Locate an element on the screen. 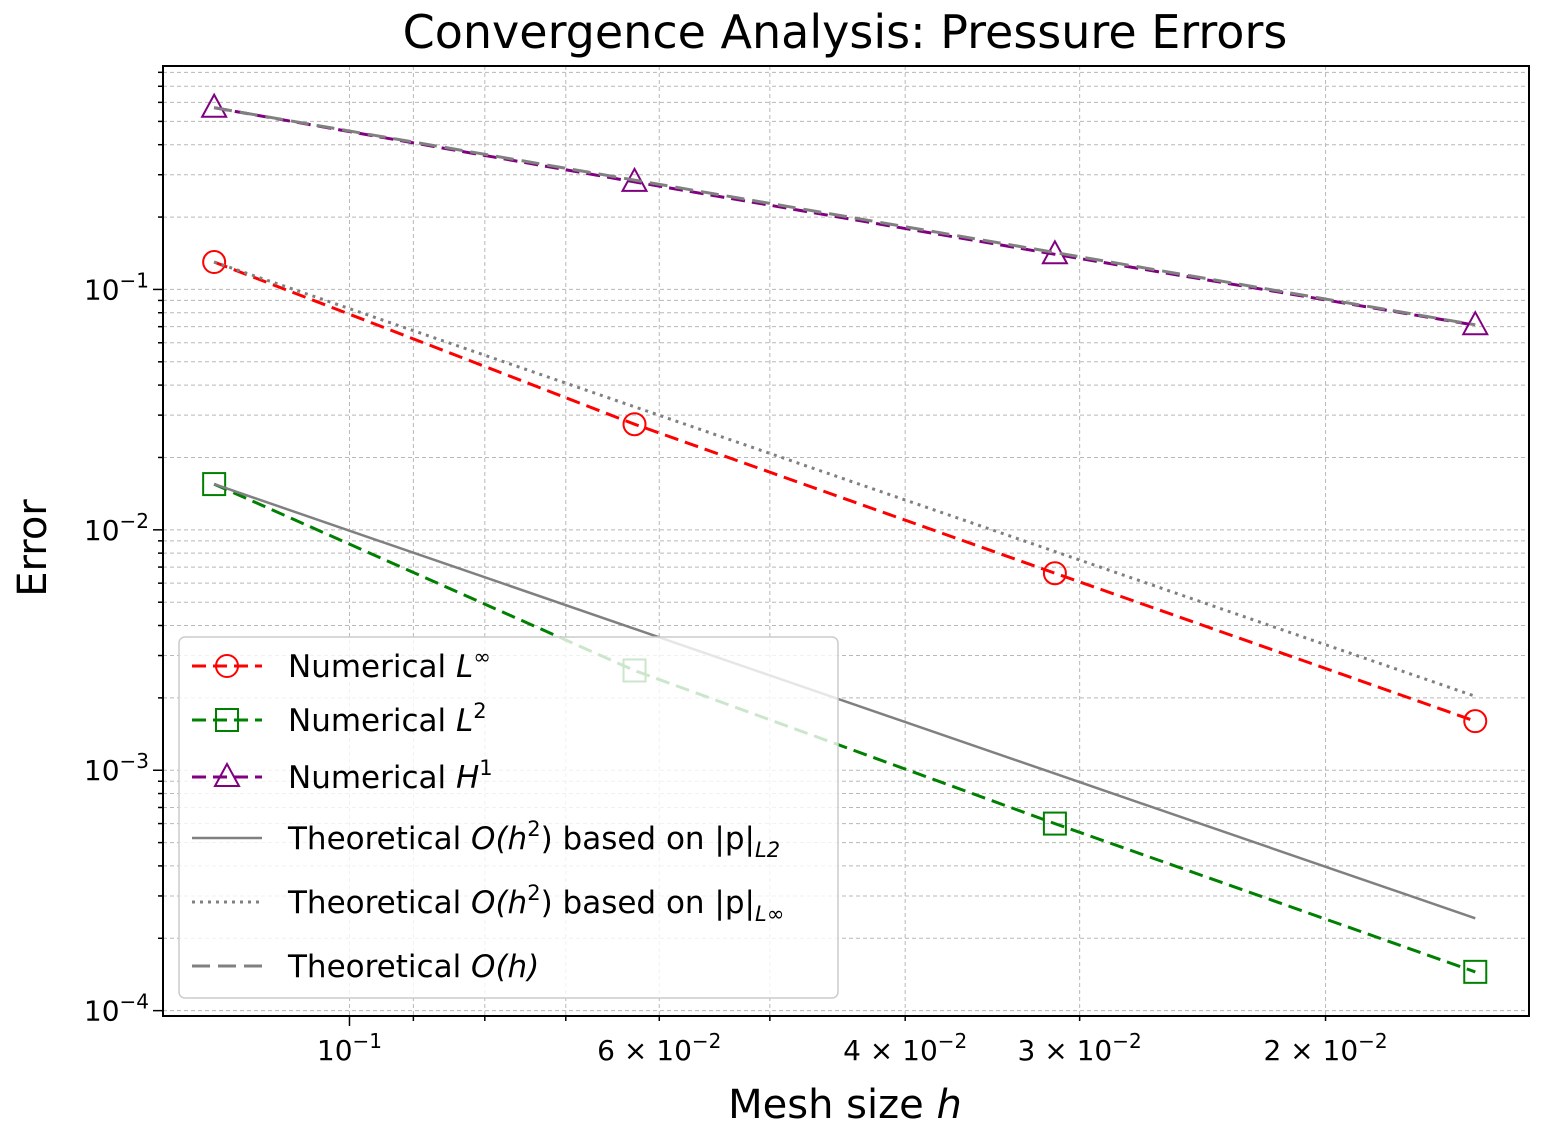 The image size is (1548, 1139). x-tick-label-base: 10 is located at coordinates (335, 1050).